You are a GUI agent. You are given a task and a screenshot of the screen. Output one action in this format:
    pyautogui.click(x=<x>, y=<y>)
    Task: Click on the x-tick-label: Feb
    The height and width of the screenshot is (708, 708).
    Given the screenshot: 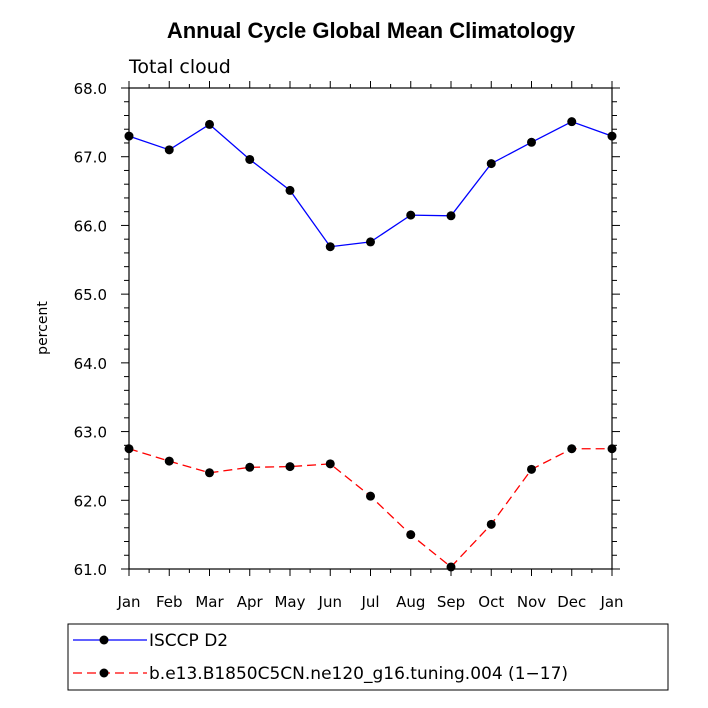 What is the action you would take?
    pyautogui.click(x=169, y=602)
    